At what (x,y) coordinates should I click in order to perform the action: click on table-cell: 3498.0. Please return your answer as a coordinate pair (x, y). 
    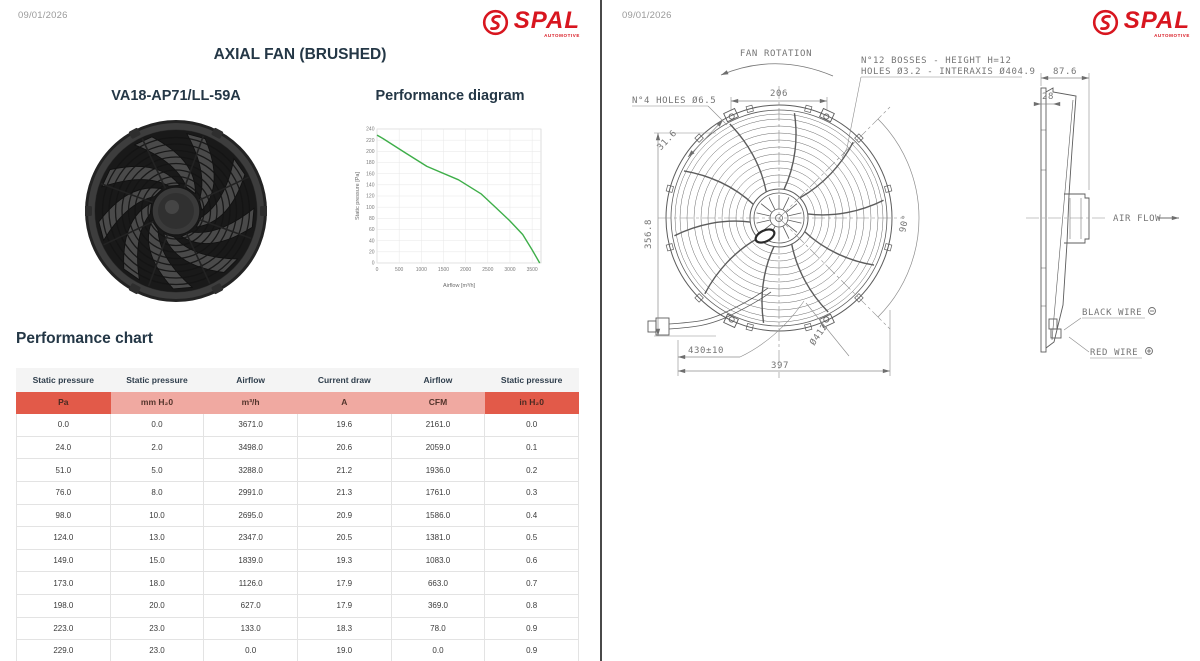
    Looking at the image, I should click on (250, 447).